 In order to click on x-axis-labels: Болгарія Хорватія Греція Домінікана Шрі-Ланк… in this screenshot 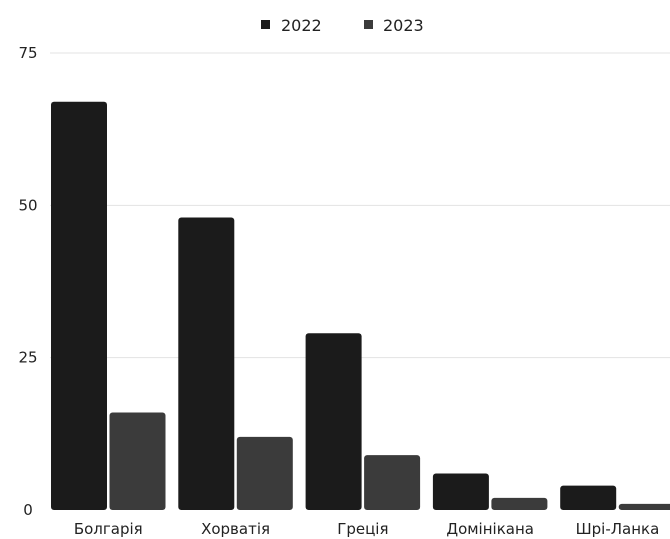, I will do `click(366, 529)`.